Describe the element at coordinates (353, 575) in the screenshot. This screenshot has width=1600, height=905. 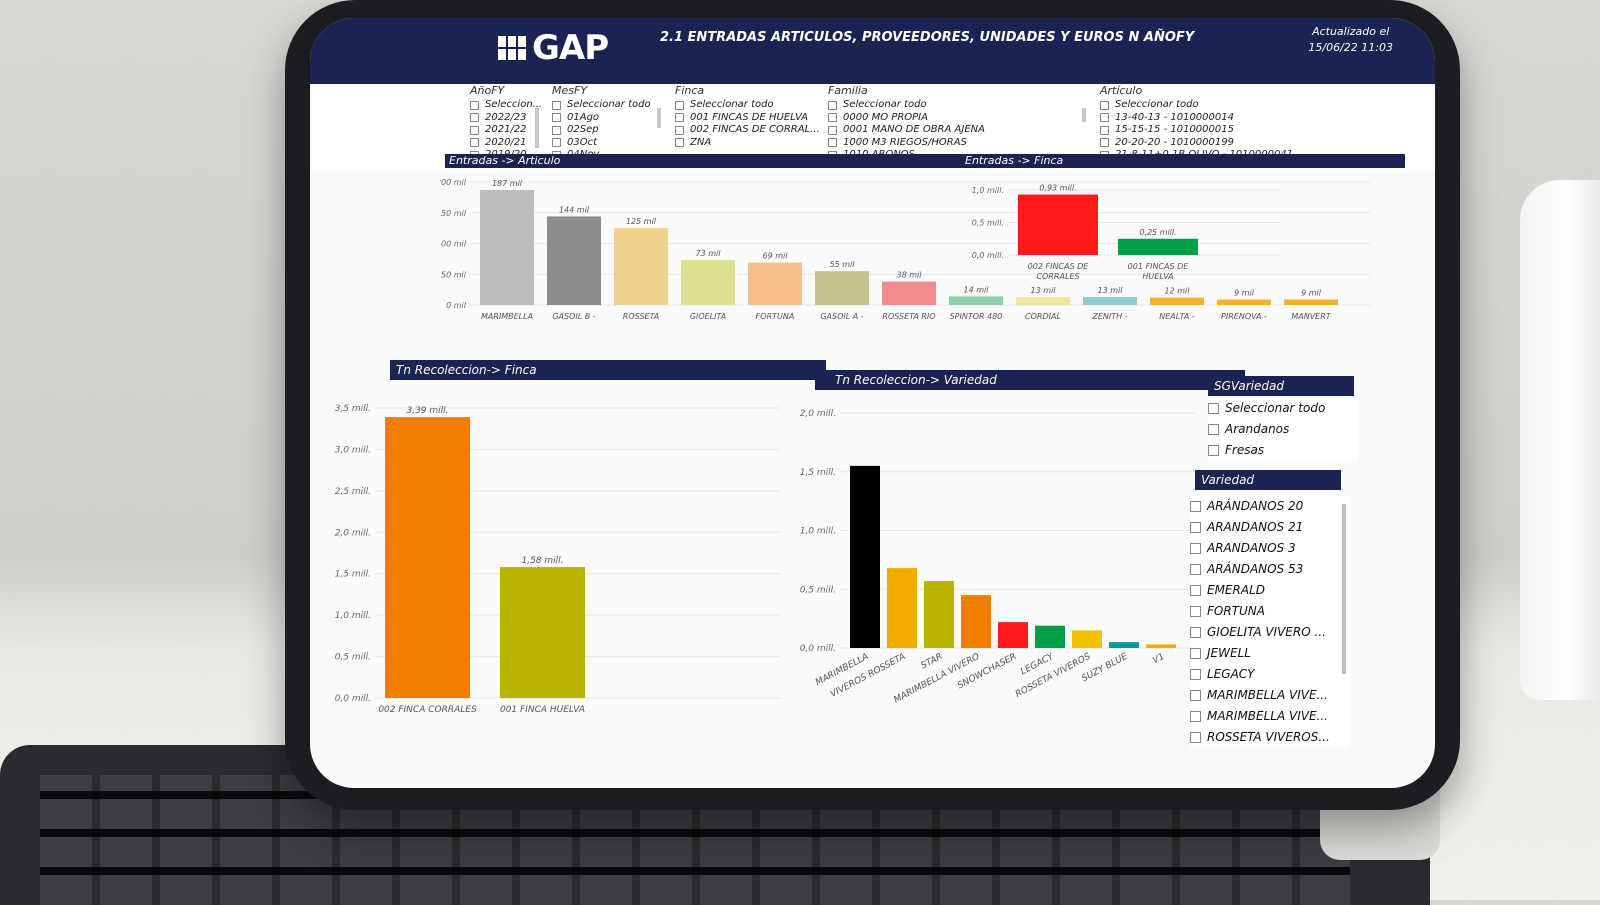
I see `y-tick-label: 1,5 mill.` at that location.